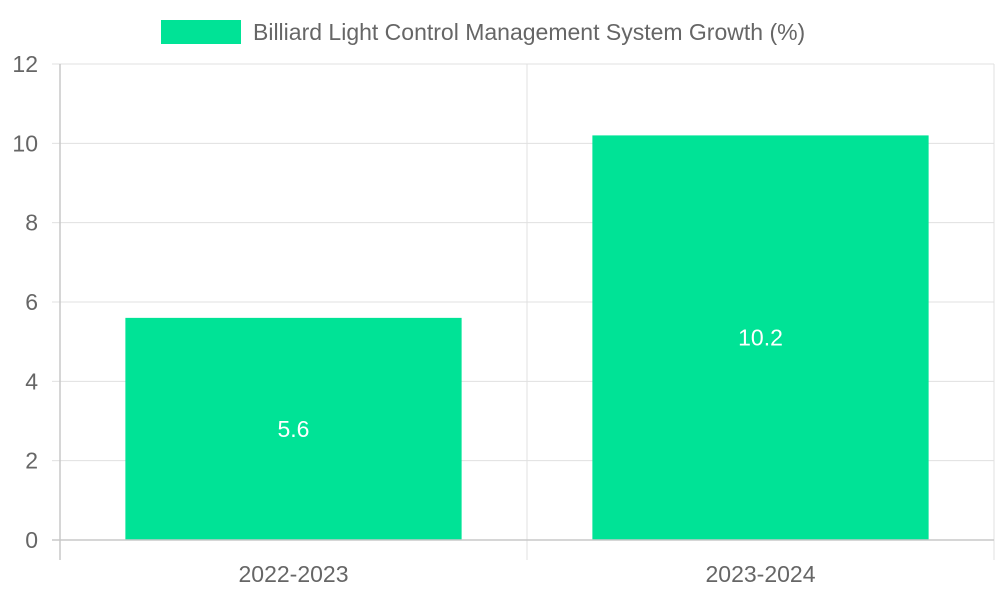 Image resolution: width=1000 pixels, height=600 pixels. Describe the element at coordinates (31, 223) in the screenshot. I see `y-tick-label: 8` at that location.